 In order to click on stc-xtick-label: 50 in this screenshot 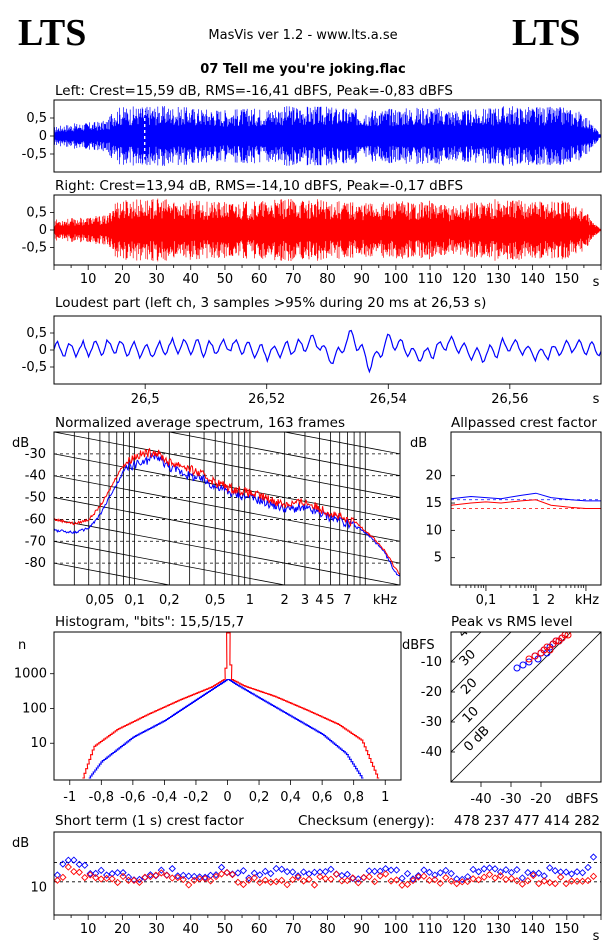, I will do `click(225, 929)`.